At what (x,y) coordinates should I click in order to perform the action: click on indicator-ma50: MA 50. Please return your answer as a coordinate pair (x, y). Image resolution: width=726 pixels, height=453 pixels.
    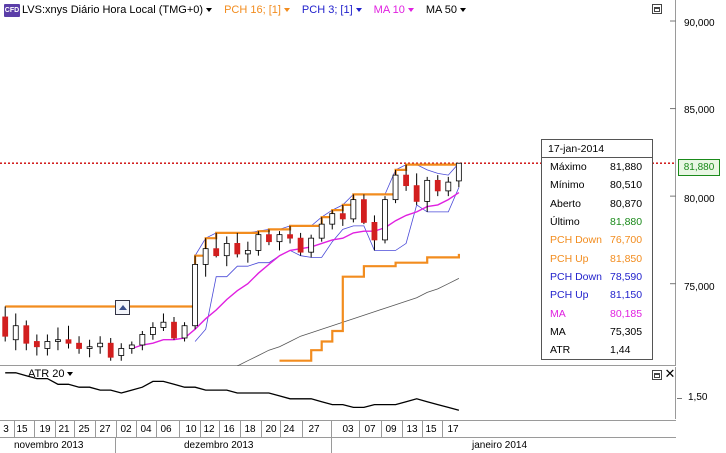
    Looking at the image, I should click on (446, 10).